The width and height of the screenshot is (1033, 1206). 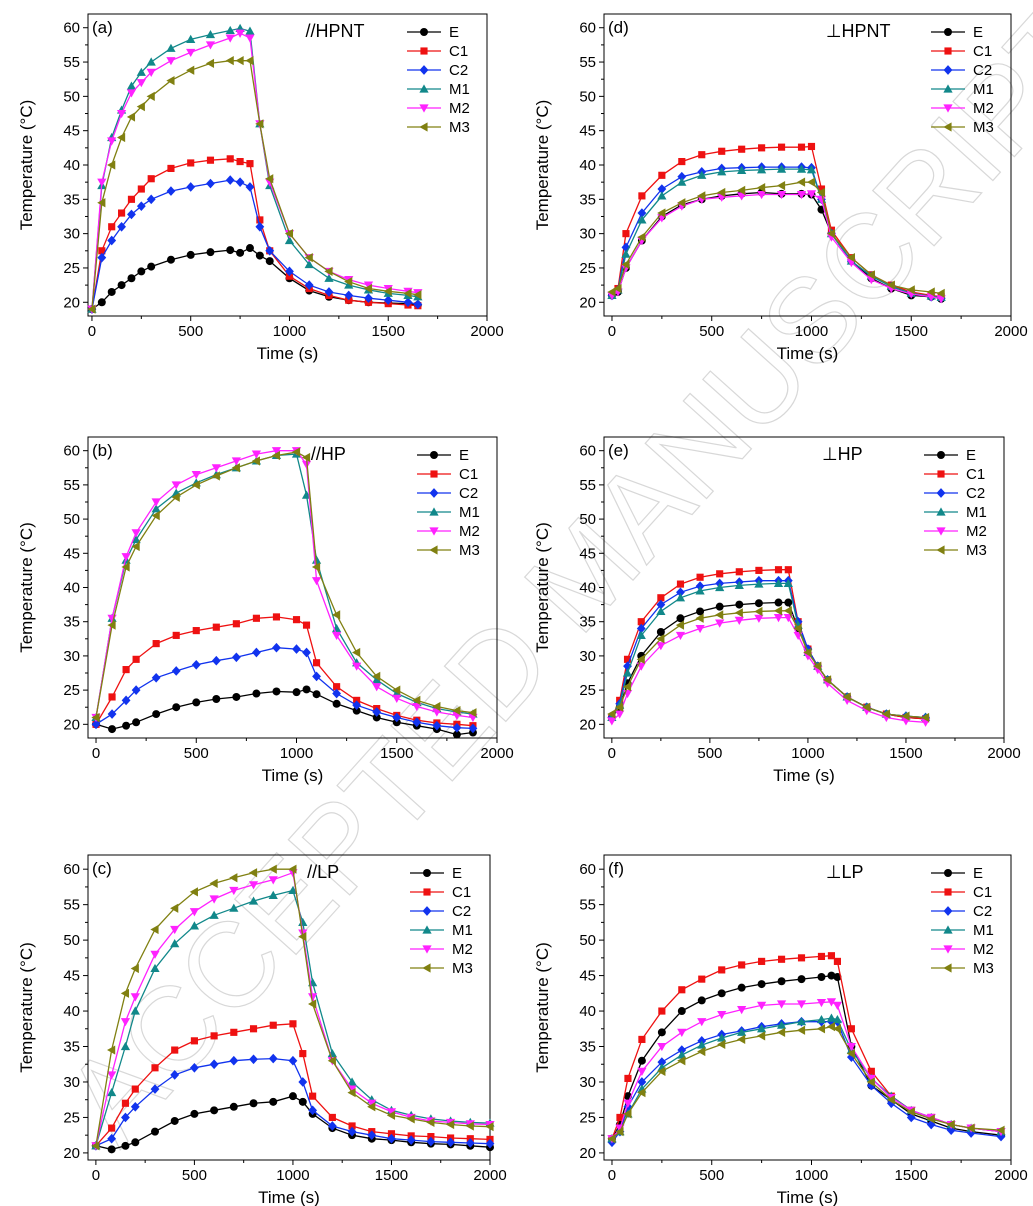 What do you see at coordinates (71, 451) in the screenshot?
I see `y-tick-label: 60` at bounding box center [71, 451].